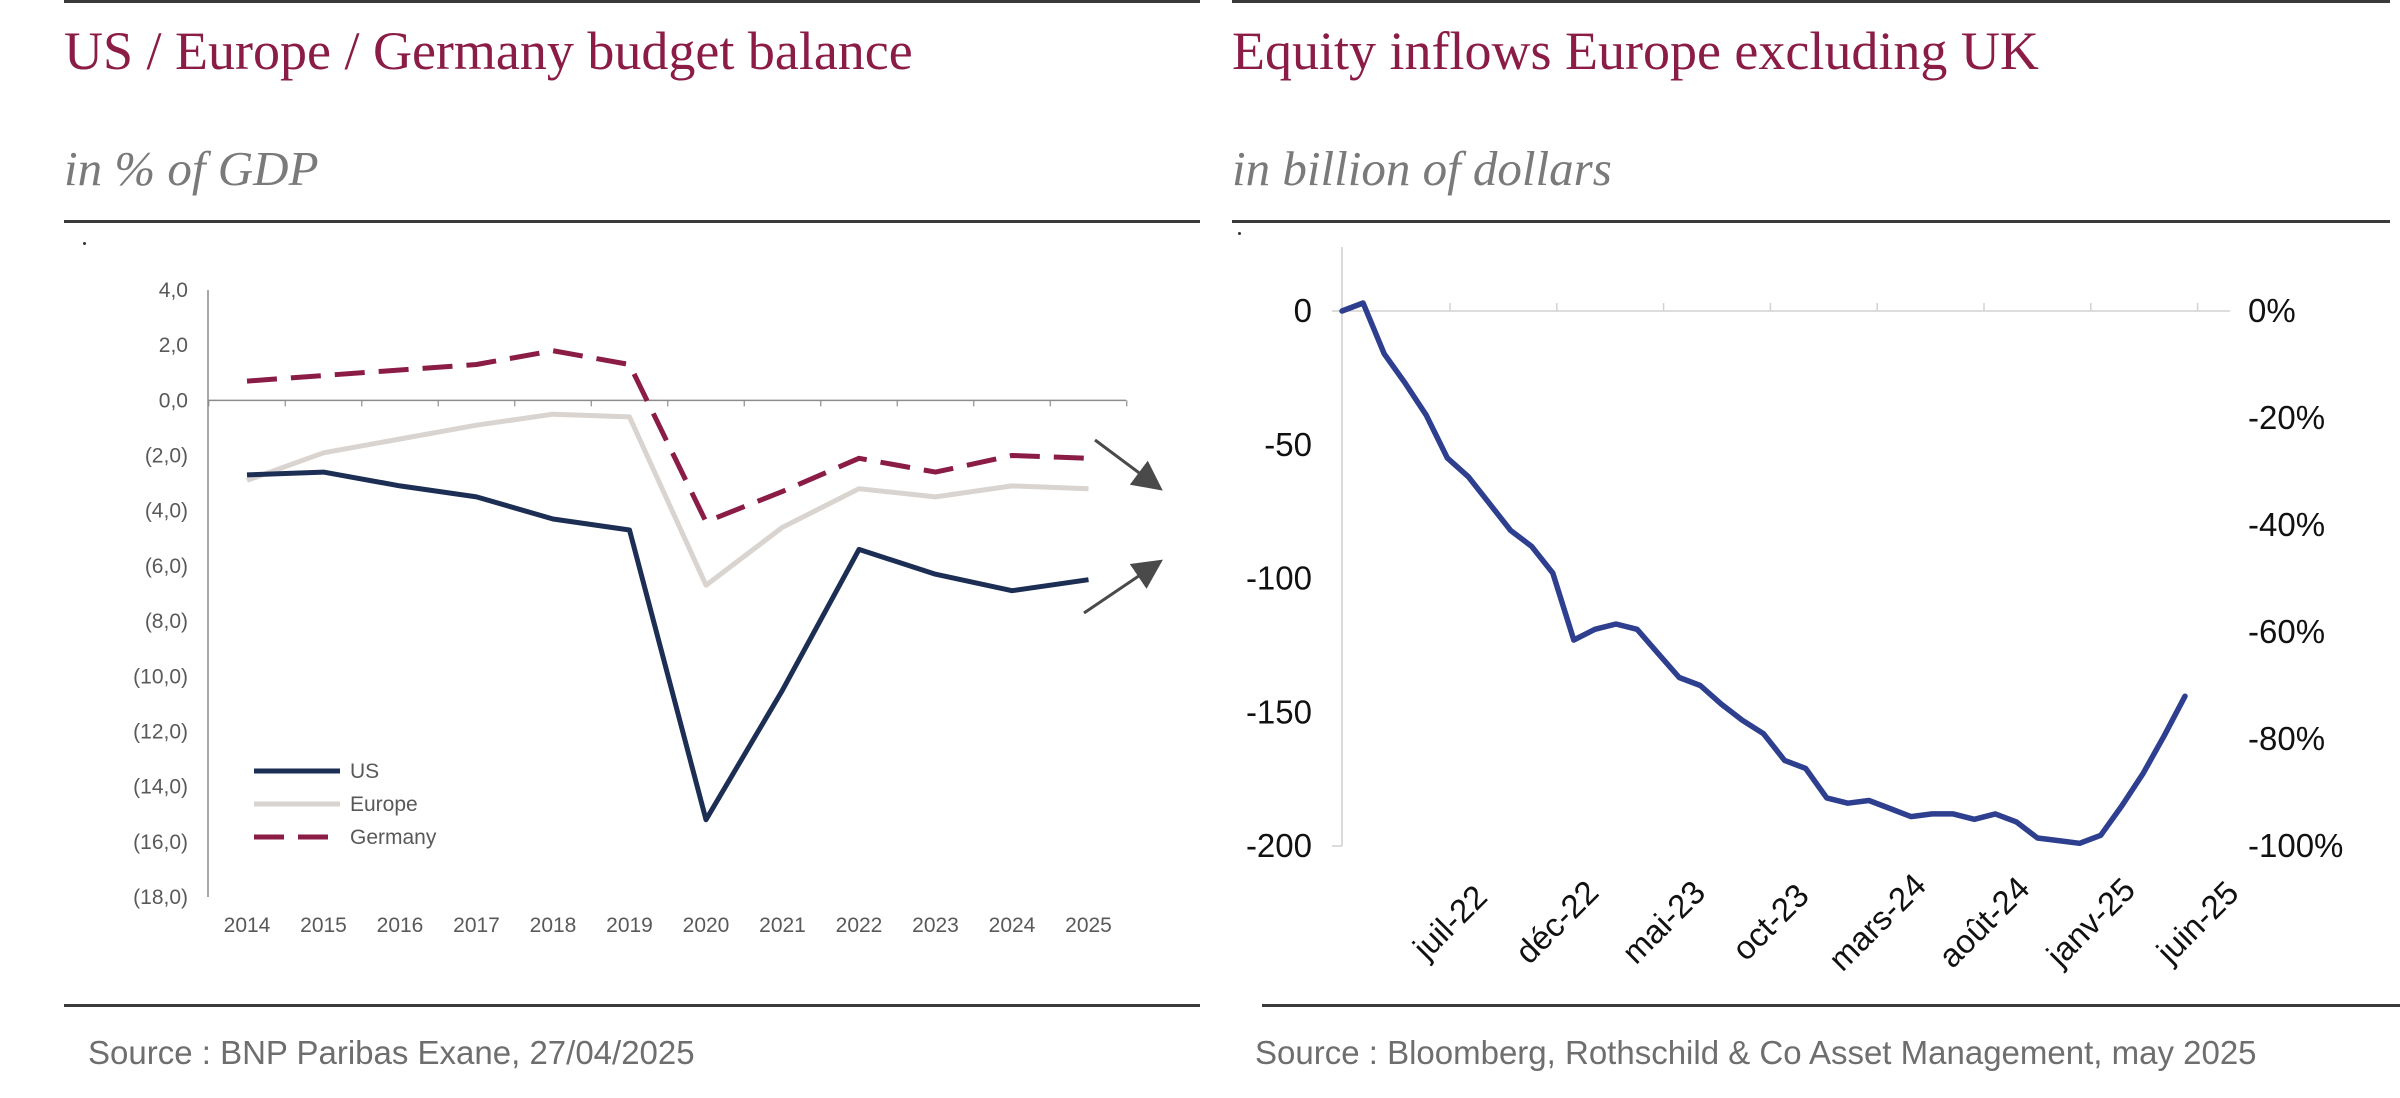 This screenshot has width=2400, height=1098. I want to click on x-tick-label: 2014, so click(247, 925).